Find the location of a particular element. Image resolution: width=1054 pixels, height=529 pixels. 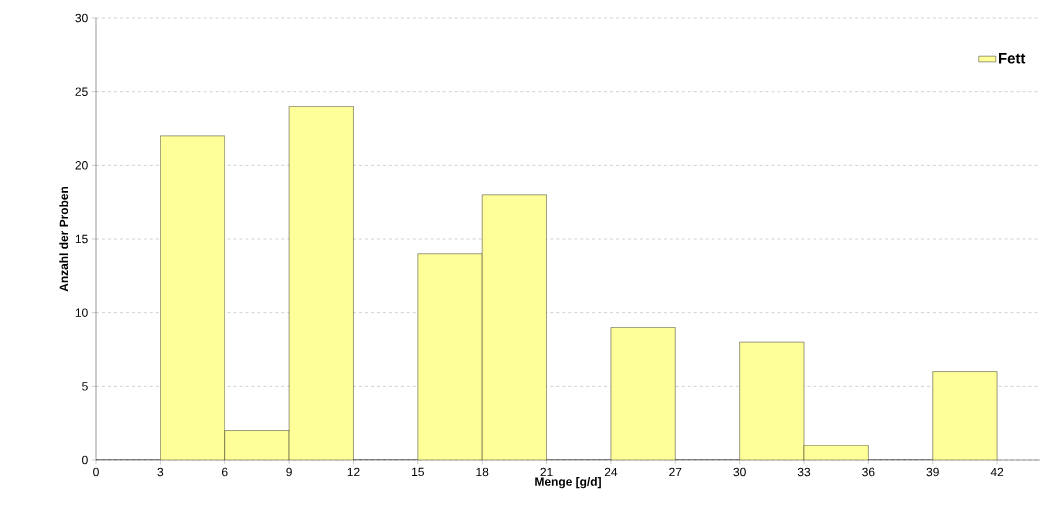

x-tick-label: 30 is located at coordinates (739, 472).